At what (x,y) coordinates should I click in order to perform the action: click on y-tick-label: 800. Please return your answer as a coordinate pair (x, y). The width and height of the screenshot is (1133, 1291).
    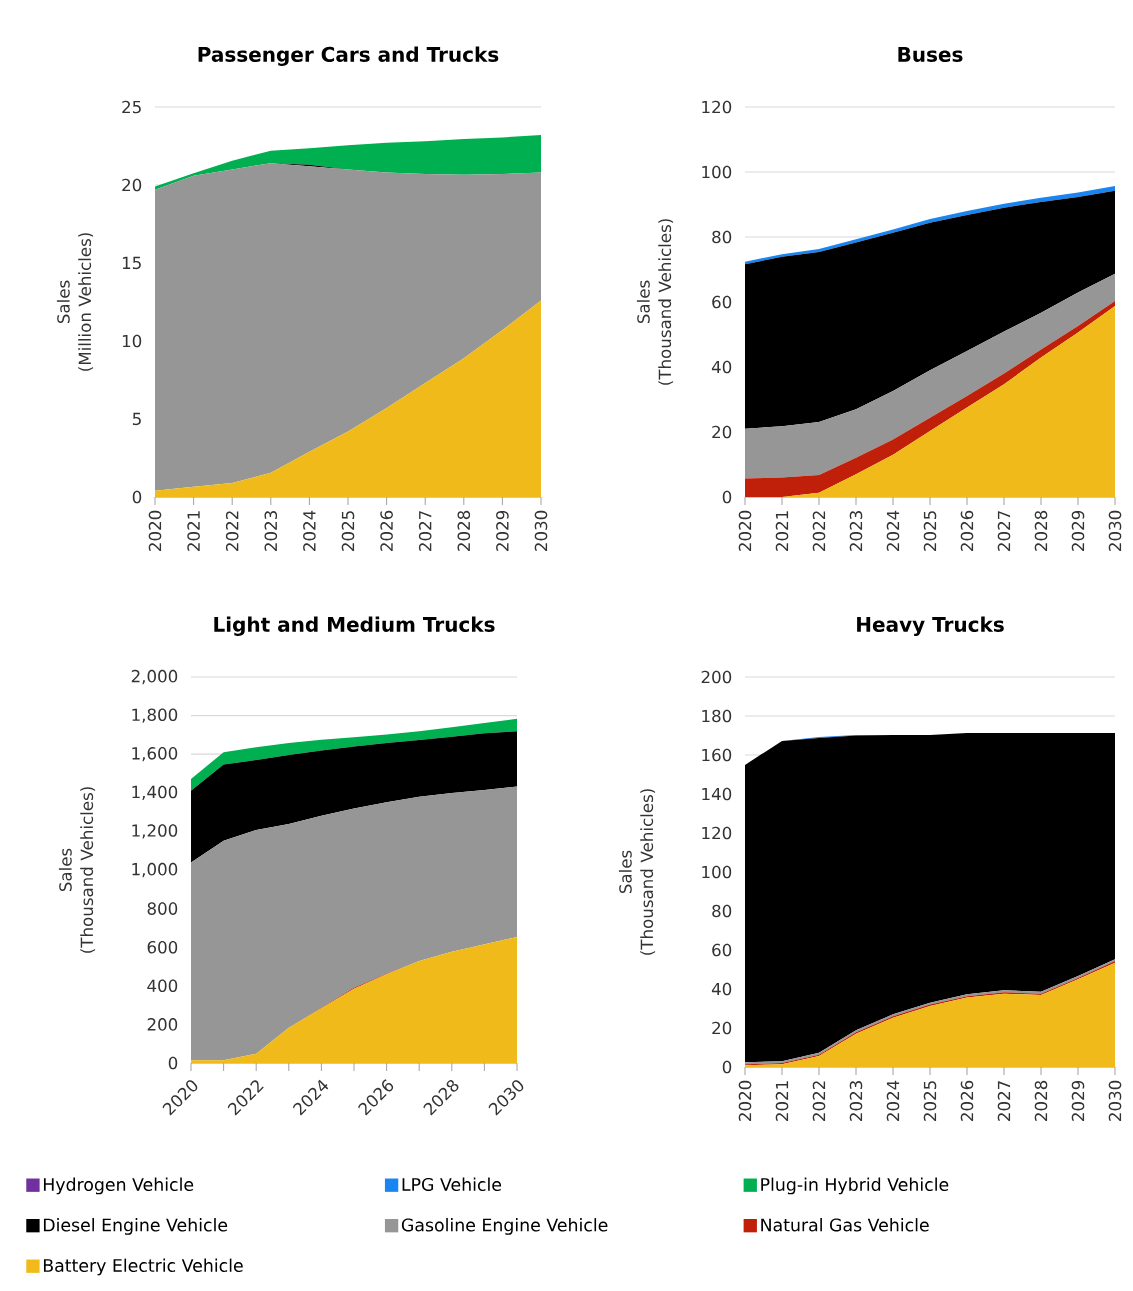
    Looking at the image, I should click on (162, 908).